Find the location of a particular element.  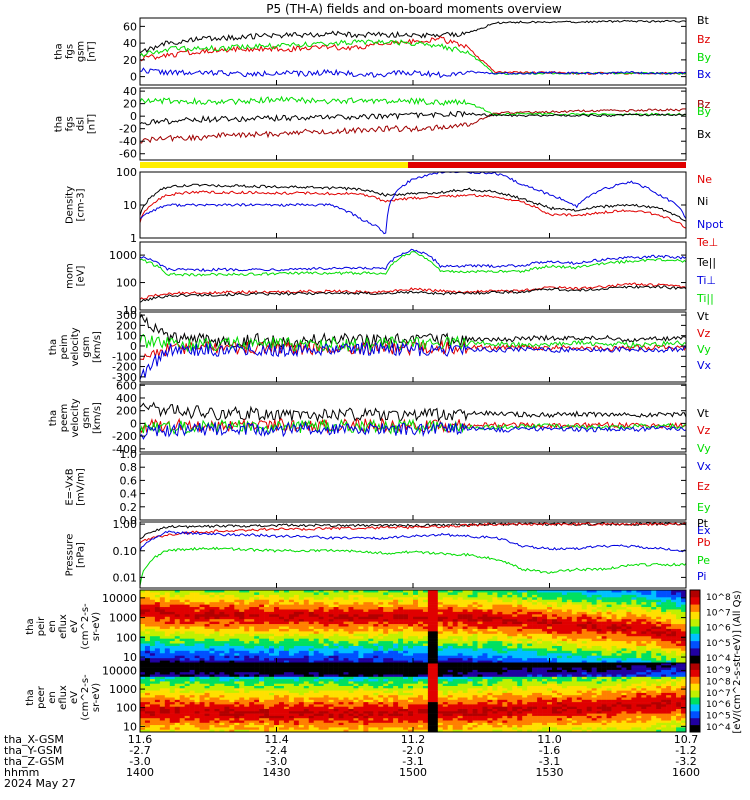

legend-entry: By is located at coordinates (704, 111).